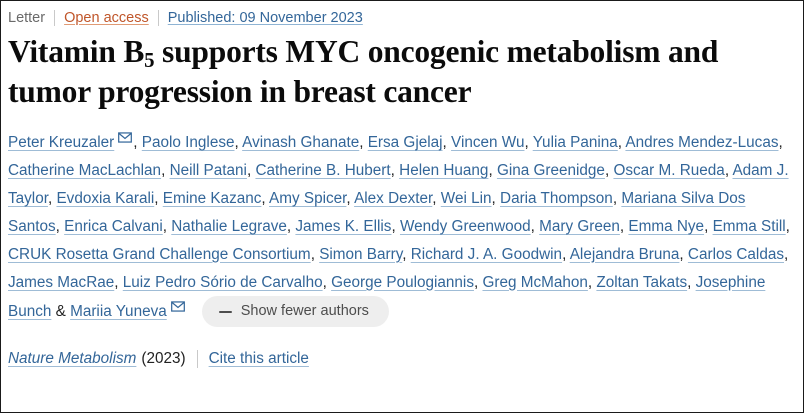 The image size is (804, 413). Describe the element at coordinates (749, 226) in the screenshot. I see `author-link: Emma Still` at that location.